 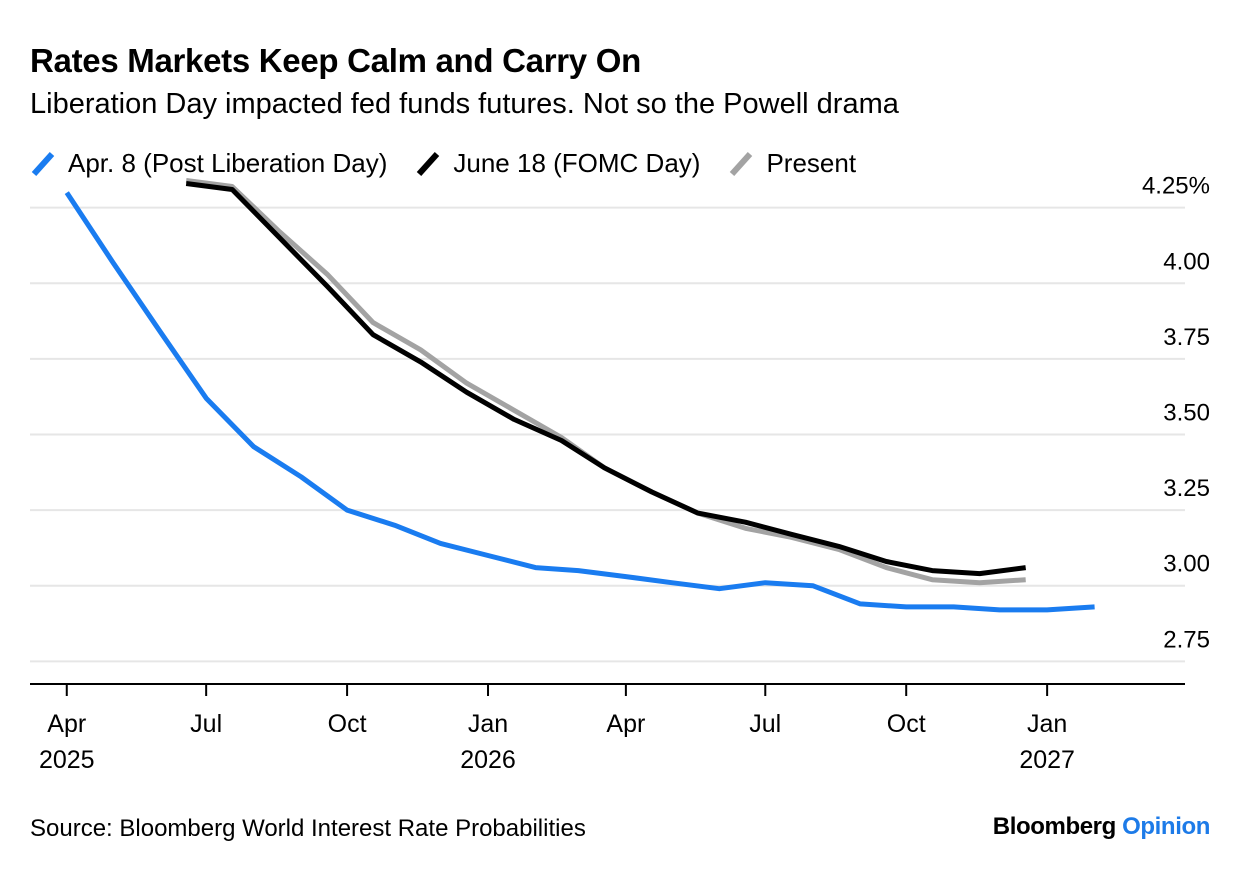 I want to click on y-tick-label: 3.50, so click(x=1186, y=413).